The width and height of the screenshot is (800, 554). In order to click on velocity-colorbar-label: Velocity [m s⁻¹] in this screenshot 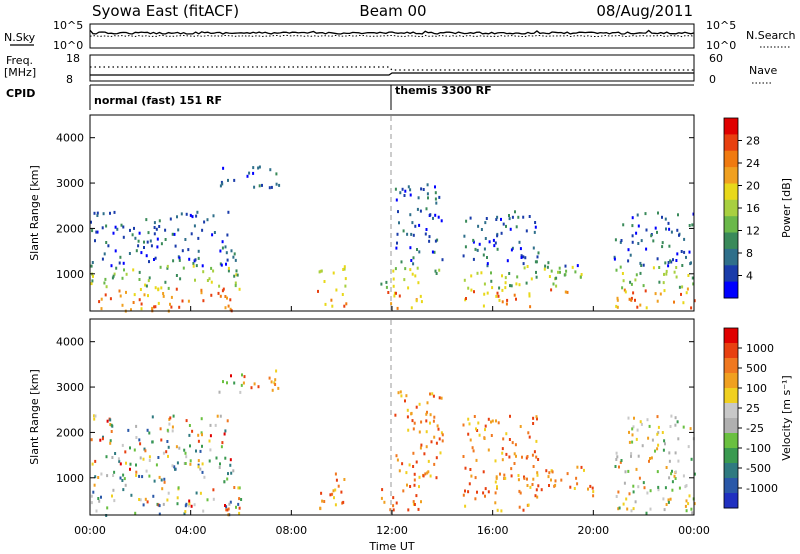, I will do `click(786, 417)`.